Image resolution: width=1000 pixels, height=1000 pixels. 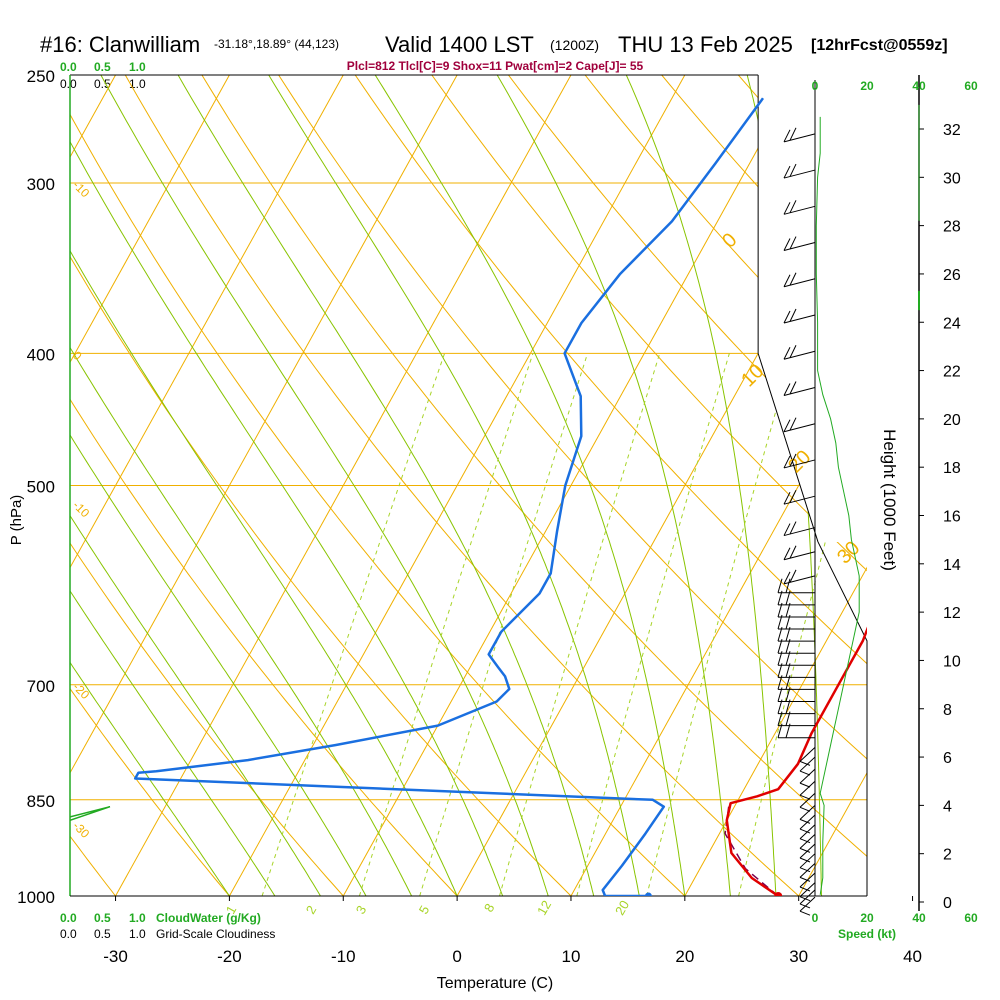 I want to click on mixing-ratio-label: 3, so click(x=361, y=910).